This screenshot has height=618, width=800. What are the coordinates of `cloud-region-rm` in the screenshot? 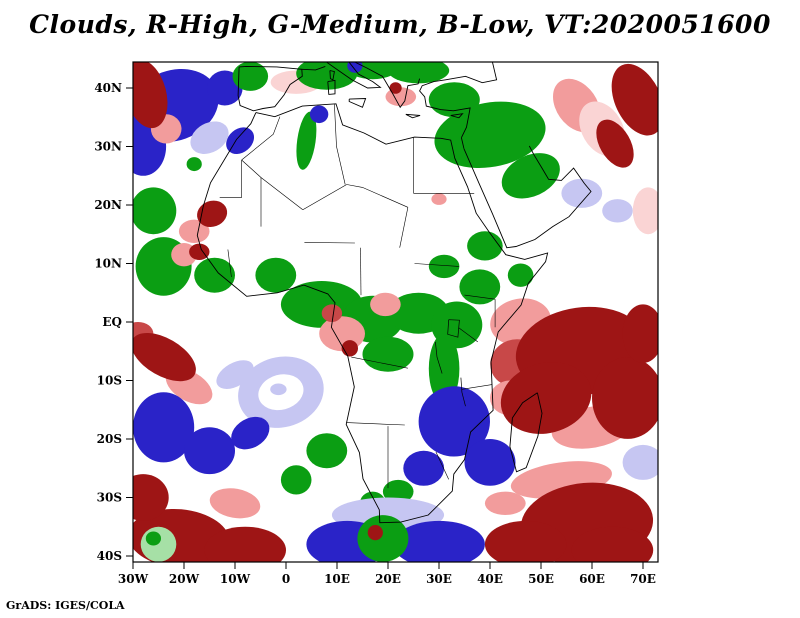 It's located at (332, 313).